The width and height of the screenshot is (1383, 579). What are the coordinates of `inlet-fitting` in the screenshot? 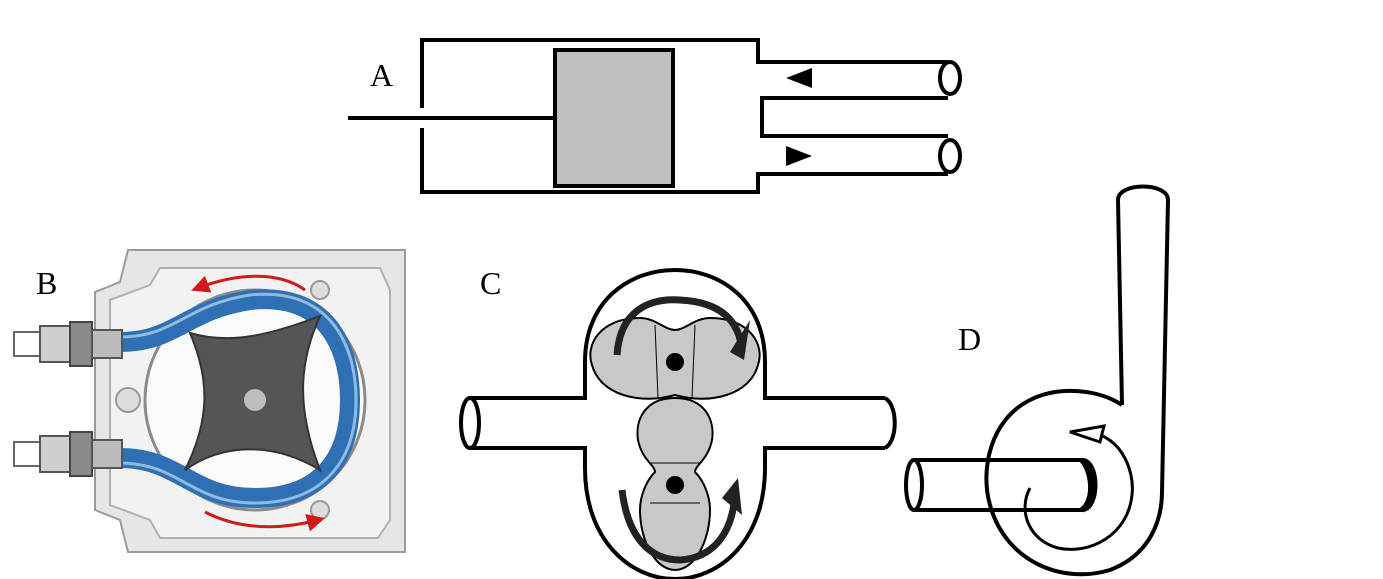 It's located at (68, 344).